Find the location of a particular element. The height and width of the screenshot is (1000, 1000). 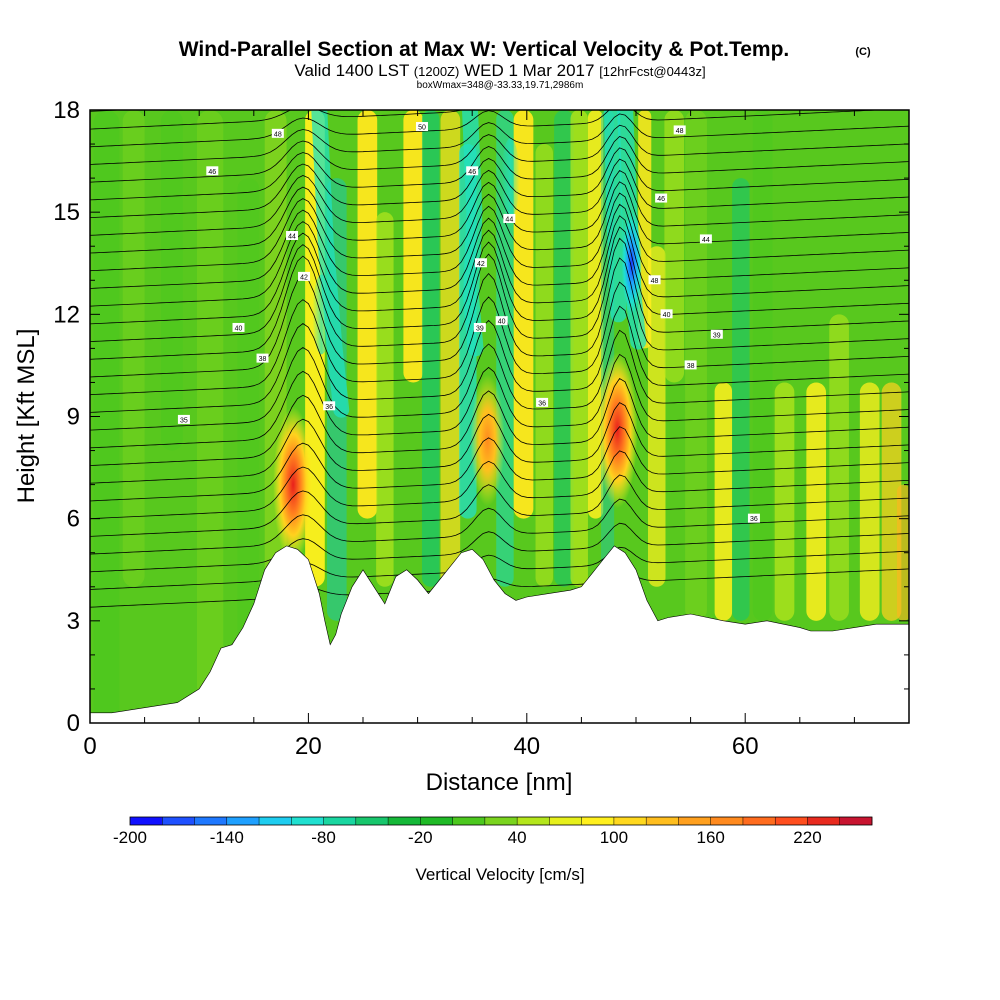

y-tick-labels: 0 3 6 9 12 15 18 is located at coordinates (66, 417).